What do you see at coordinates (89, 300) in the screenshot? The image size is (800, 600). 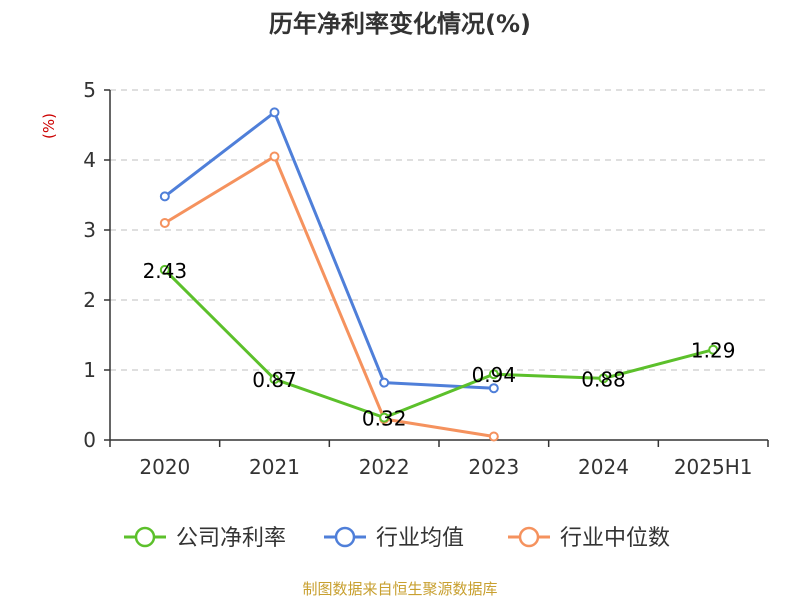 I see `y-tick-label: 2` at bounding box center [89, 300].